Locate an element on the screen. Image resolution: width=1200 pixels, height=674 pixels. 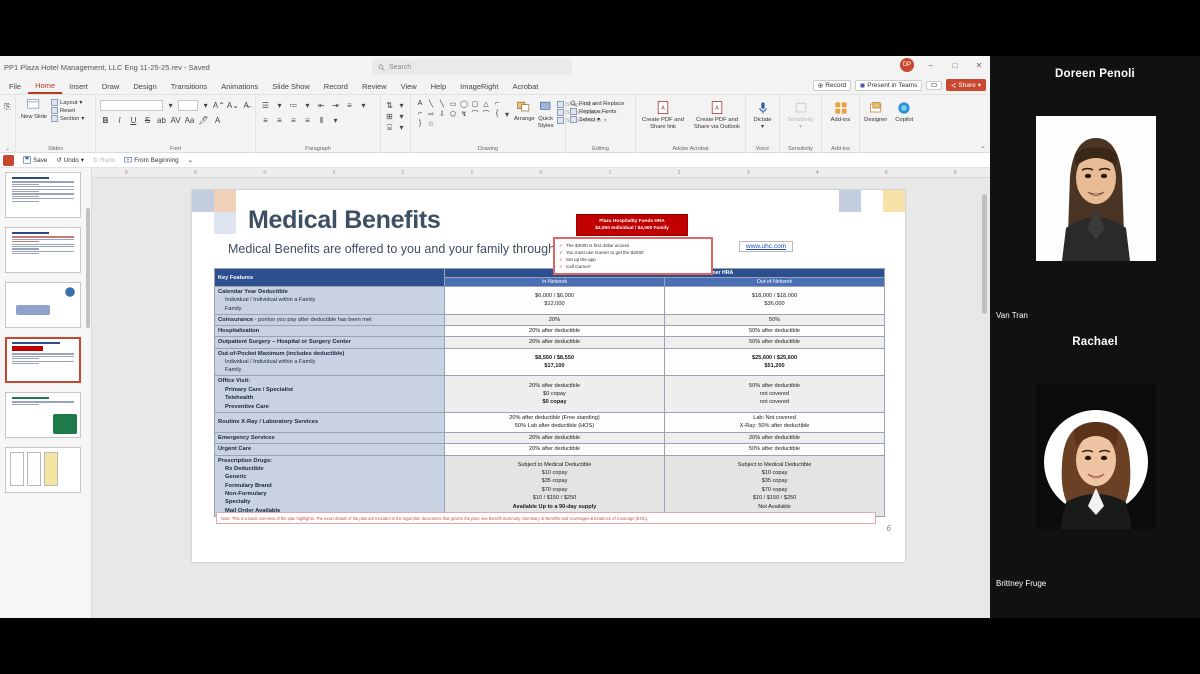
tab-imageright: ImageRight is located at coordinates (479, 86).